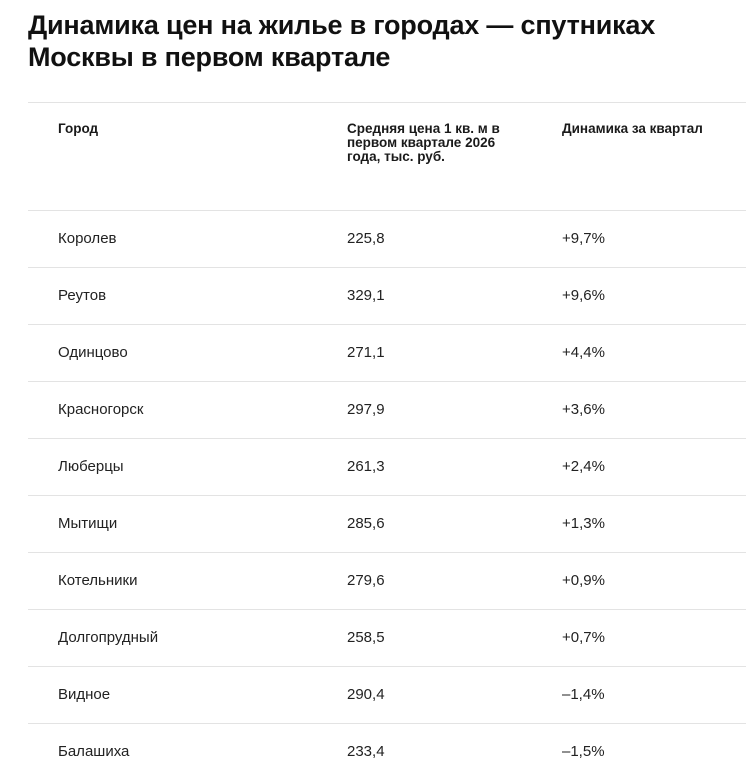  I want to click on price-cell: 225,8, so click(366, 238).